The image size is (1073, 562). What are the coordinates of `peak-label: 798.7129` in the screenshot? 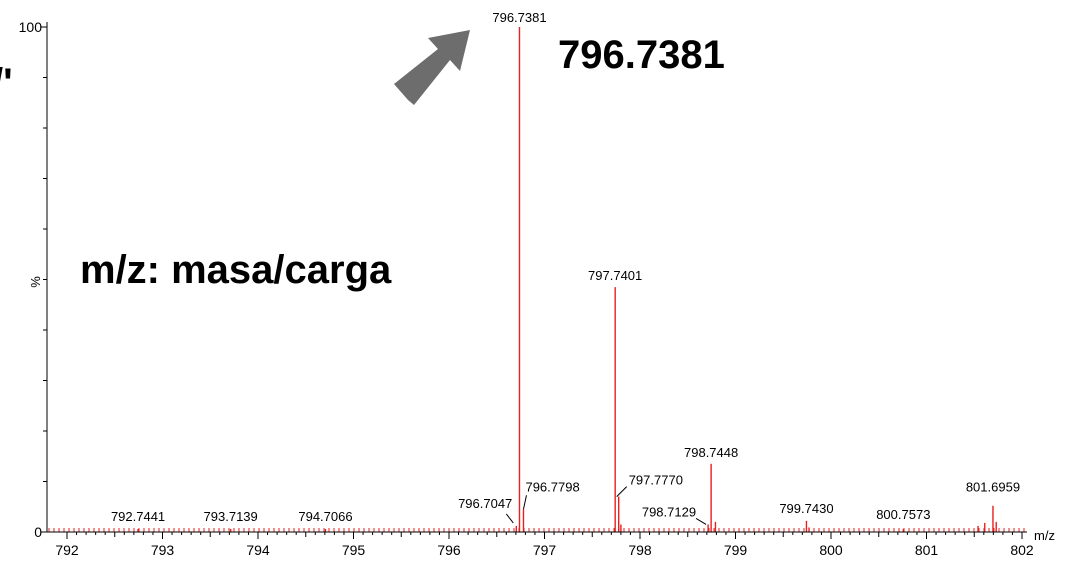 It's located at (669, 511).